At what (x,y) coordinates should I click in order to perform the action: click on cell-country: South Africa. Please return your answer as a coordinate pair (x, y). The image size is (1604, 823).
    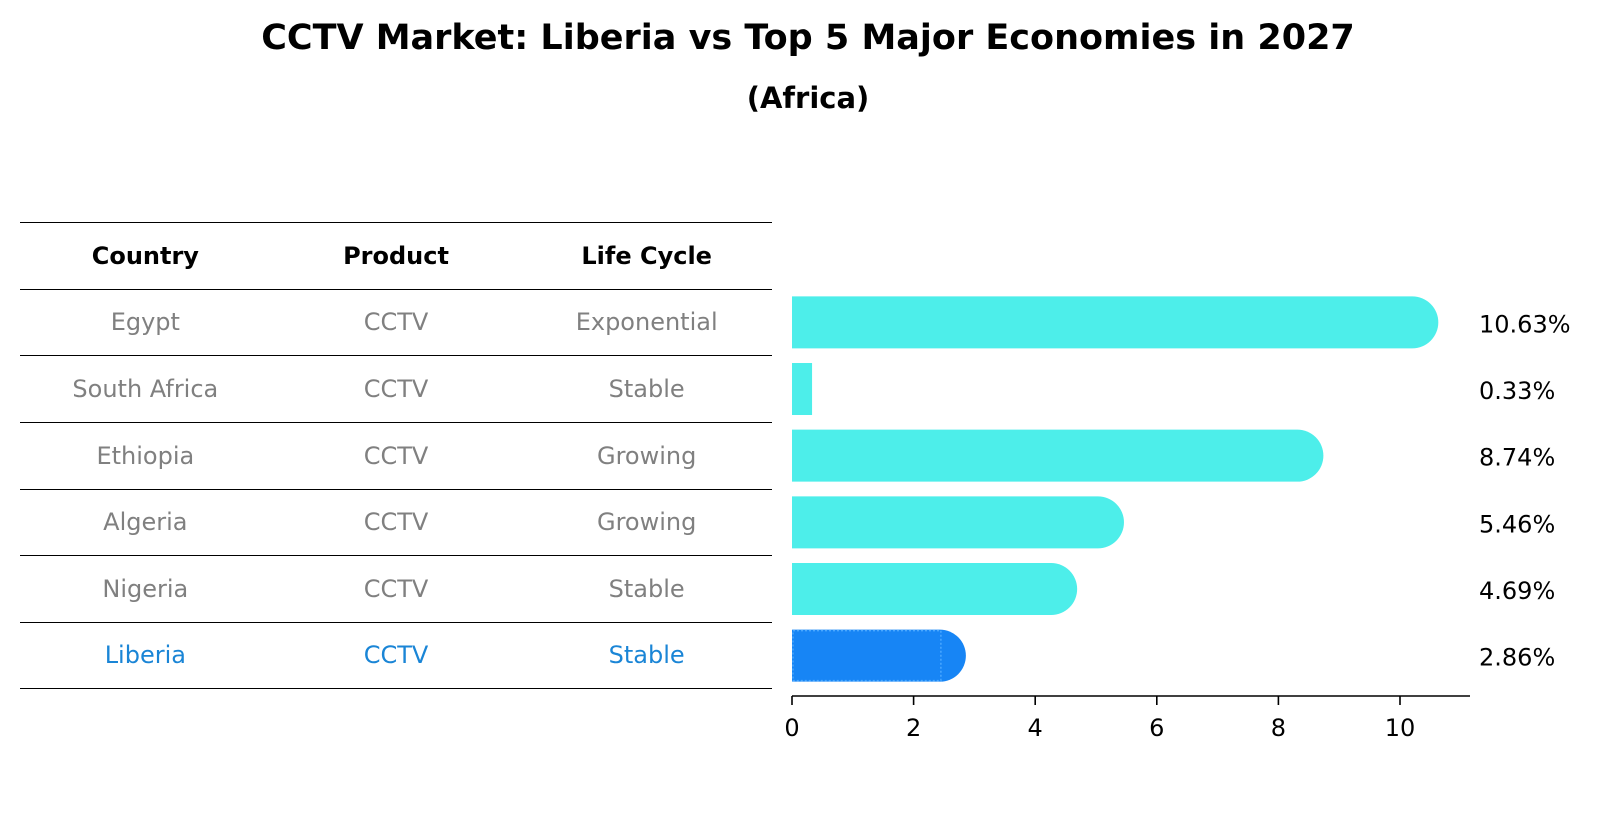
    Looking at the image, I should click on (145, 389).